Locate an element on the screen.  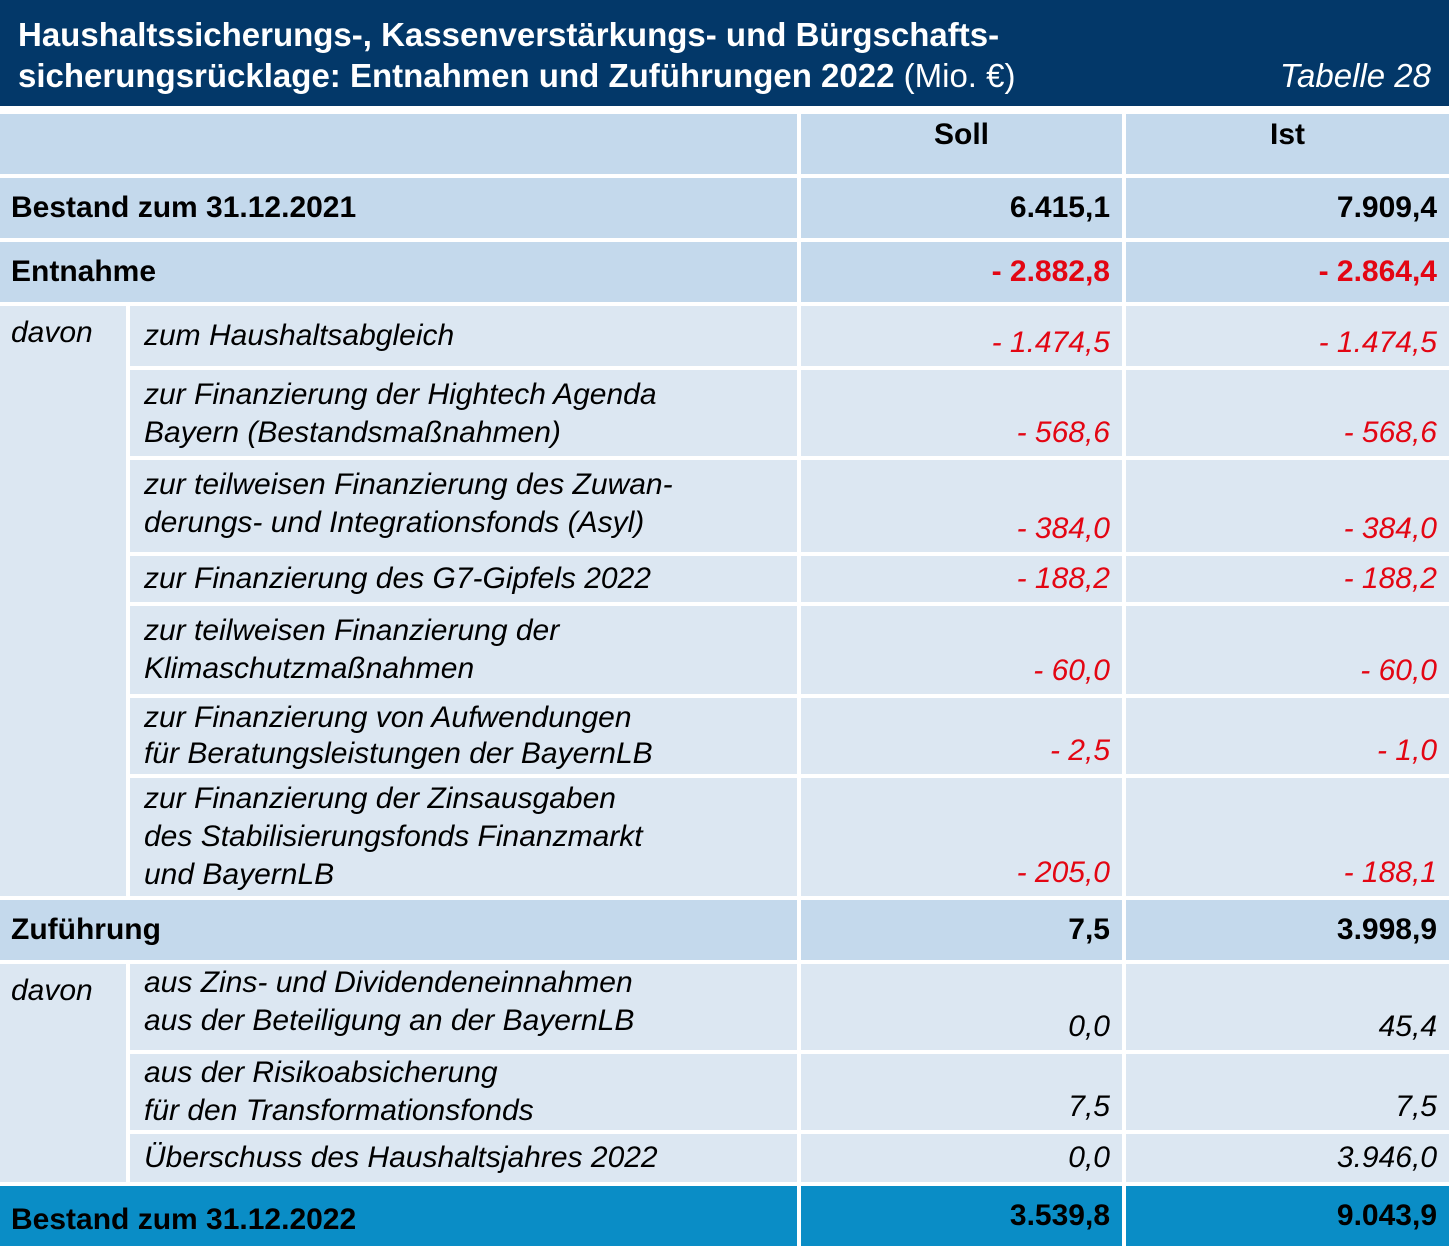
entnahme-item-label: zum Haushaltsabgleich is located at coordinates (463, 336).